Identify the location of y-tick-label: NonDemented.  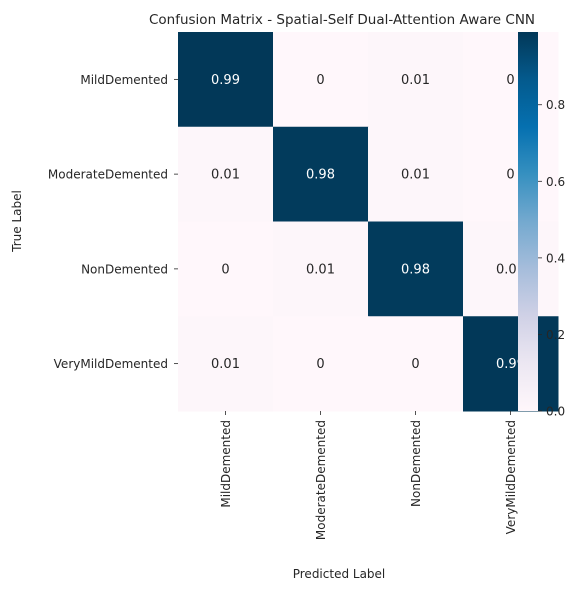
(124, 269).